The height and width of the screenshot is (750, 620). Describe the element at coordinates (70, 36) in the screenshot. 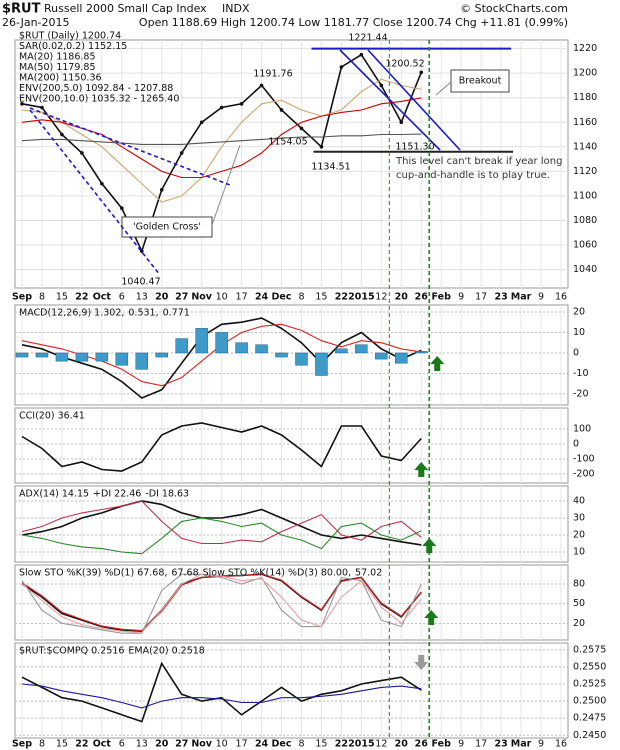

I see `legend-entry: $RUT (Daily) 1200.74` at that location.